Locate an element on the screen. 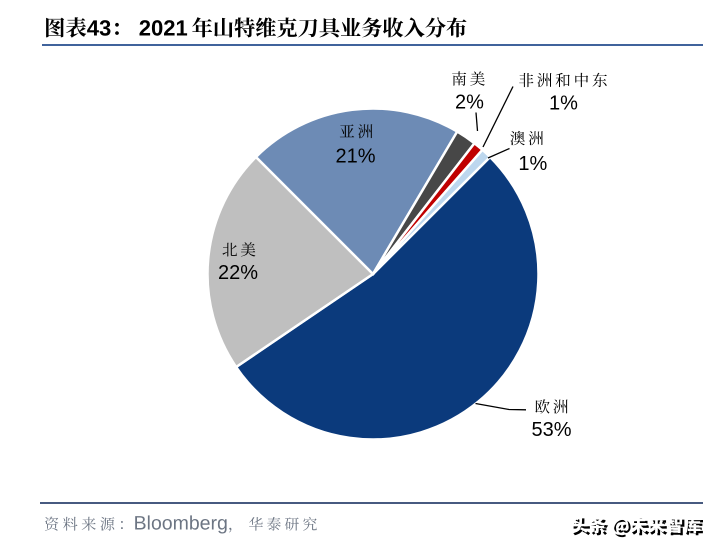 The height and width of the screenshot is (551, 718). pie-slice-north-america is located at coordinates (290, 262).